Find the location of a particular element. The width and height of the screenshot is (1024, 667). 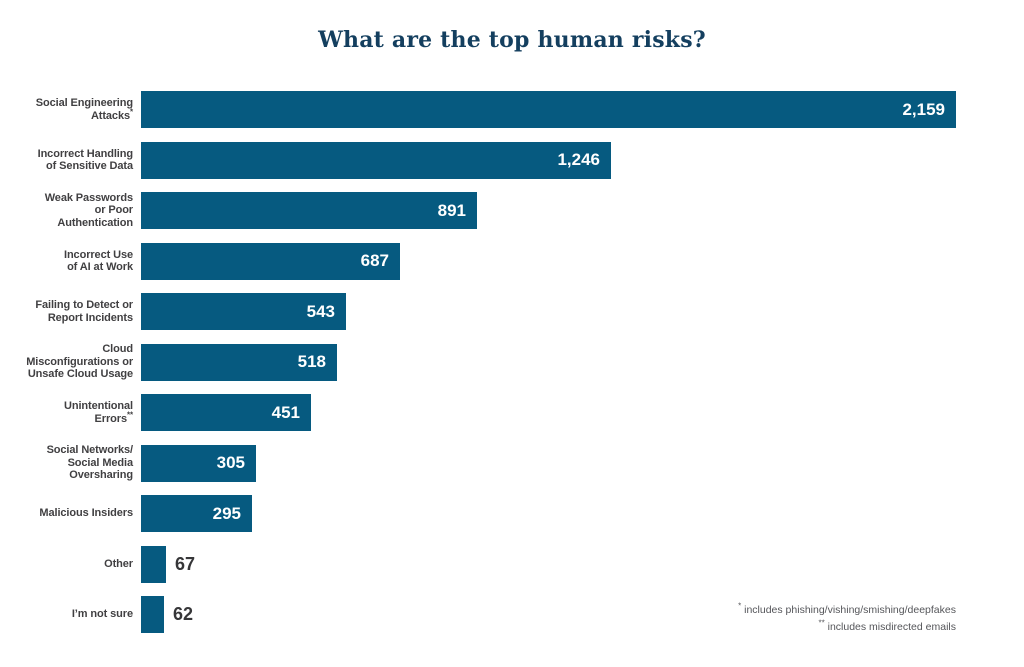

bar-row: Weak Passwords or Poor Authentication 891 is located at coordinates (512, 210).